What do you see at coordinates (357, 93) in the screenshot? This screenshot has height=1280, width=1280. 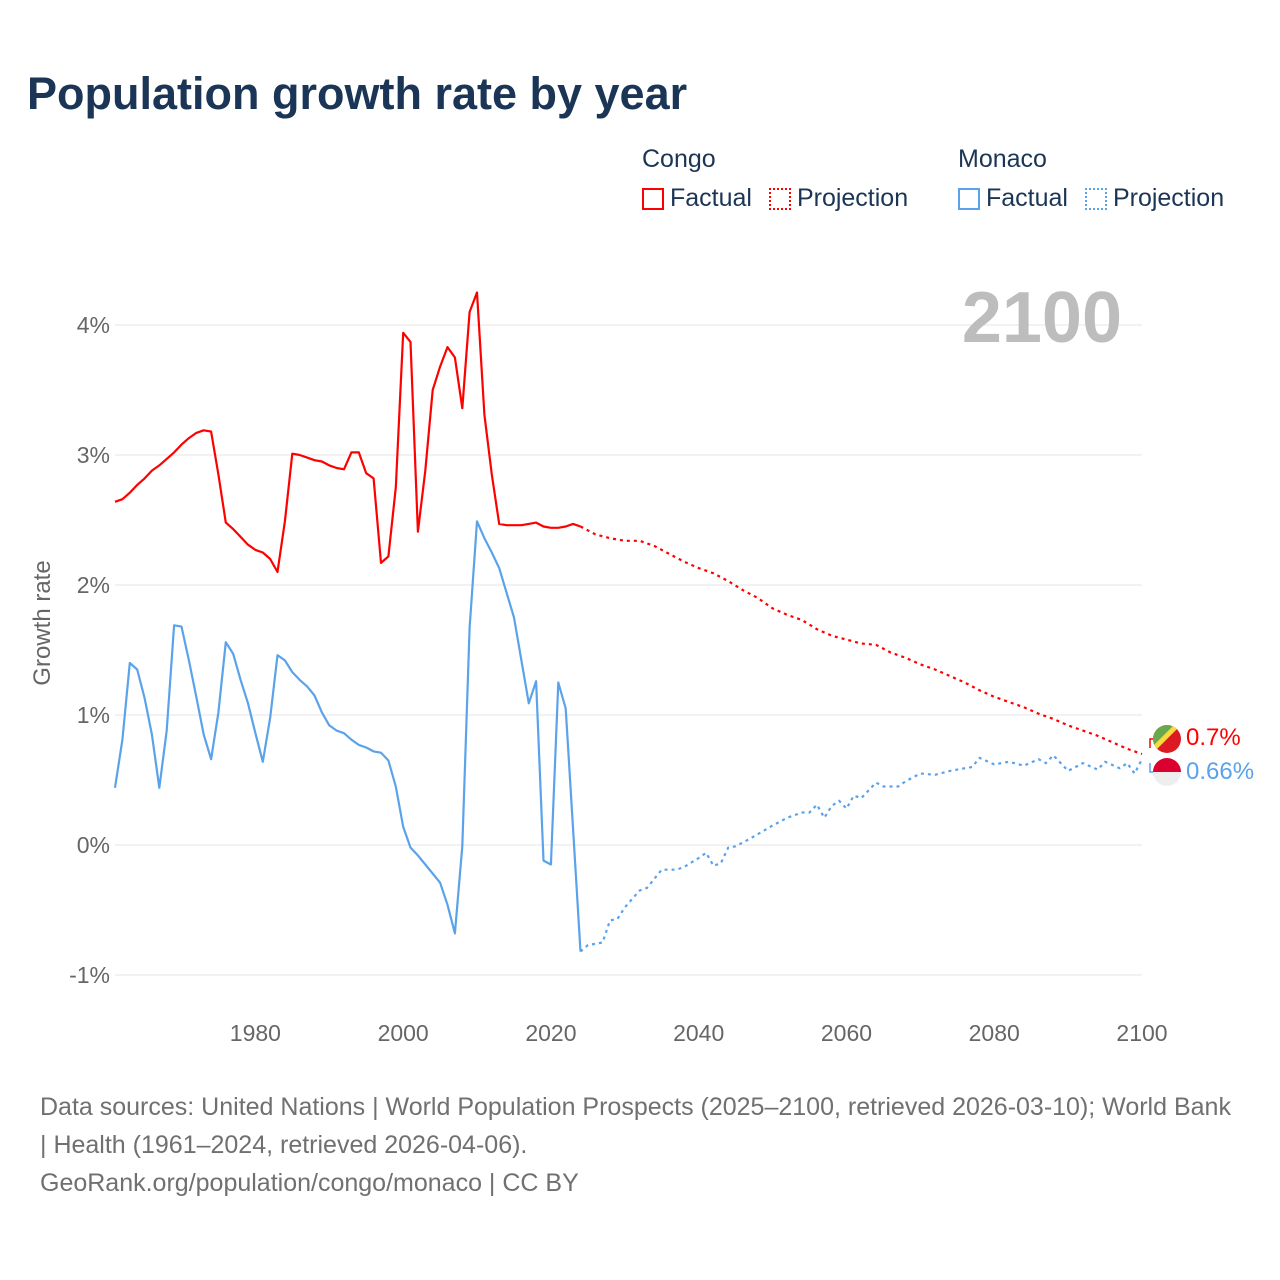 I see `chart-title: Population growth rate by year` at bounding box center [357, 93].